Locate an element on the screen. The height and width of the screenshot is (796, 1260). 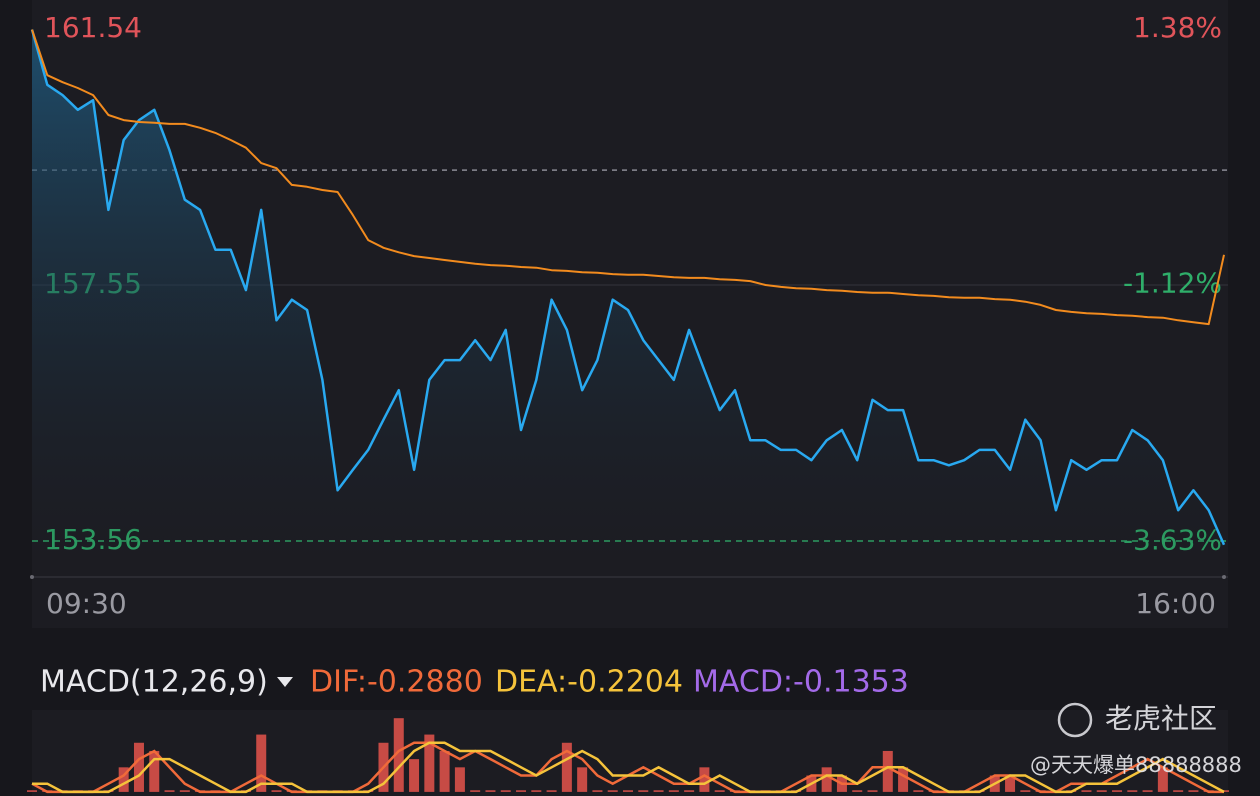
dropdown-arrow is located at coordinates (285, 682).